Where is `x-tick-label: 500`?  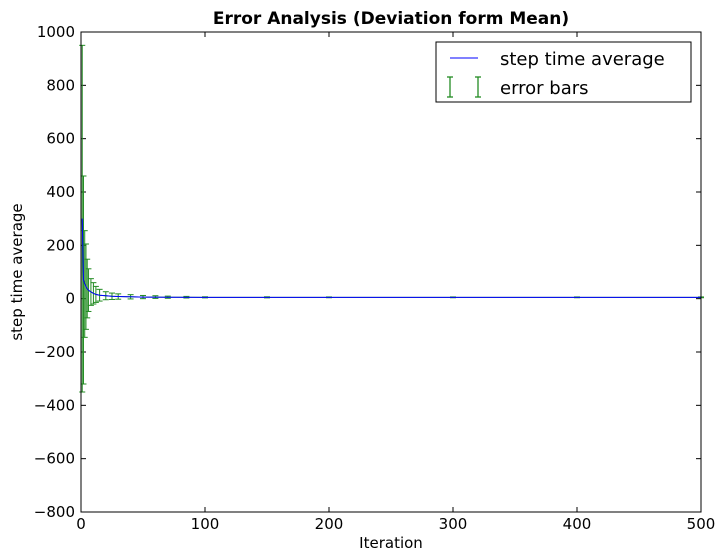 x-tick-label: 500 is located at coordinates (701, 524).